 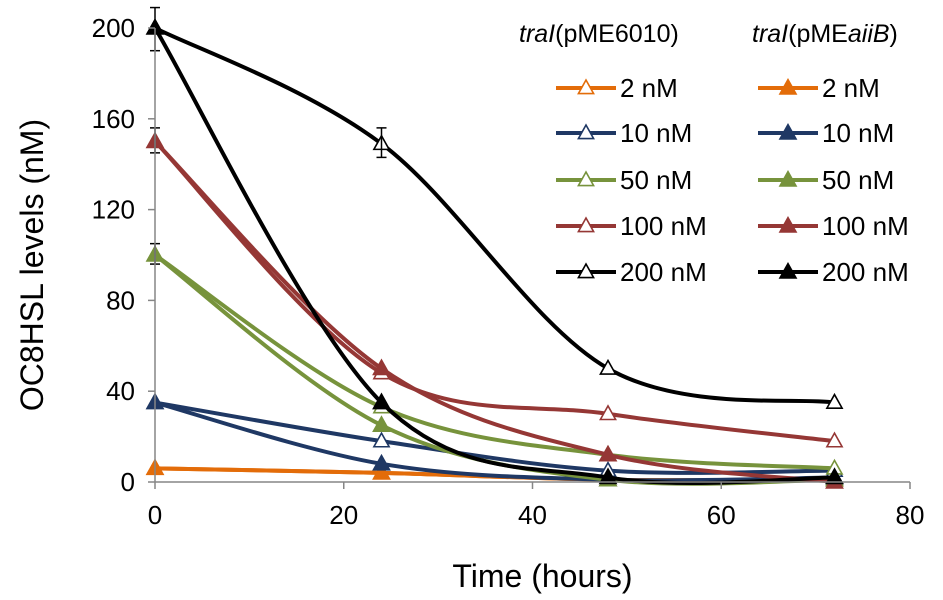 I want to click on y-tick-label: 200, so click(x=113, y=28).